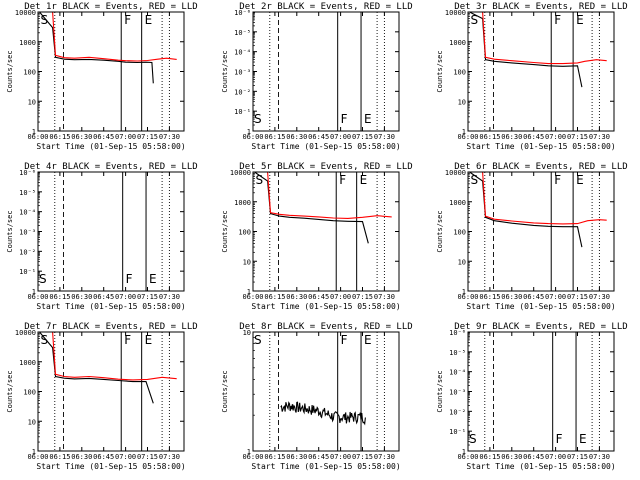 The width and height of the screenshot is (640, 480). Describe the element at coordinates (540, 167) in the screenshot. I see `plot-title: Det 6r BLACK = Events, RED = LLD` at that location.